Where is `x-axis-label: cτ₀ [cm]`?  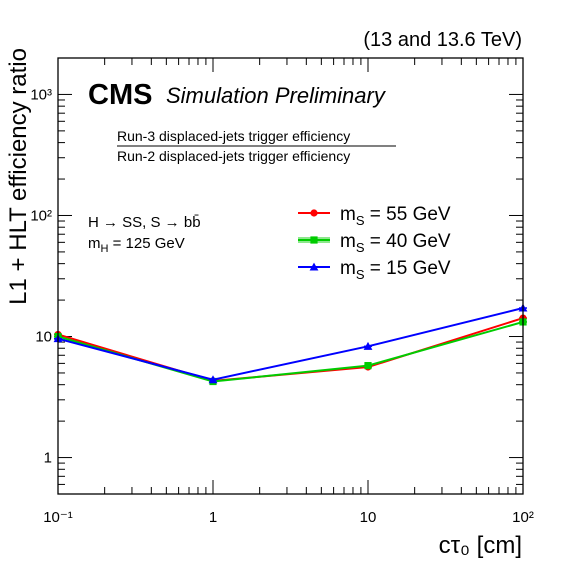 x-axis-label: cτ₀ [cm] is located at coordinates (480, 545).